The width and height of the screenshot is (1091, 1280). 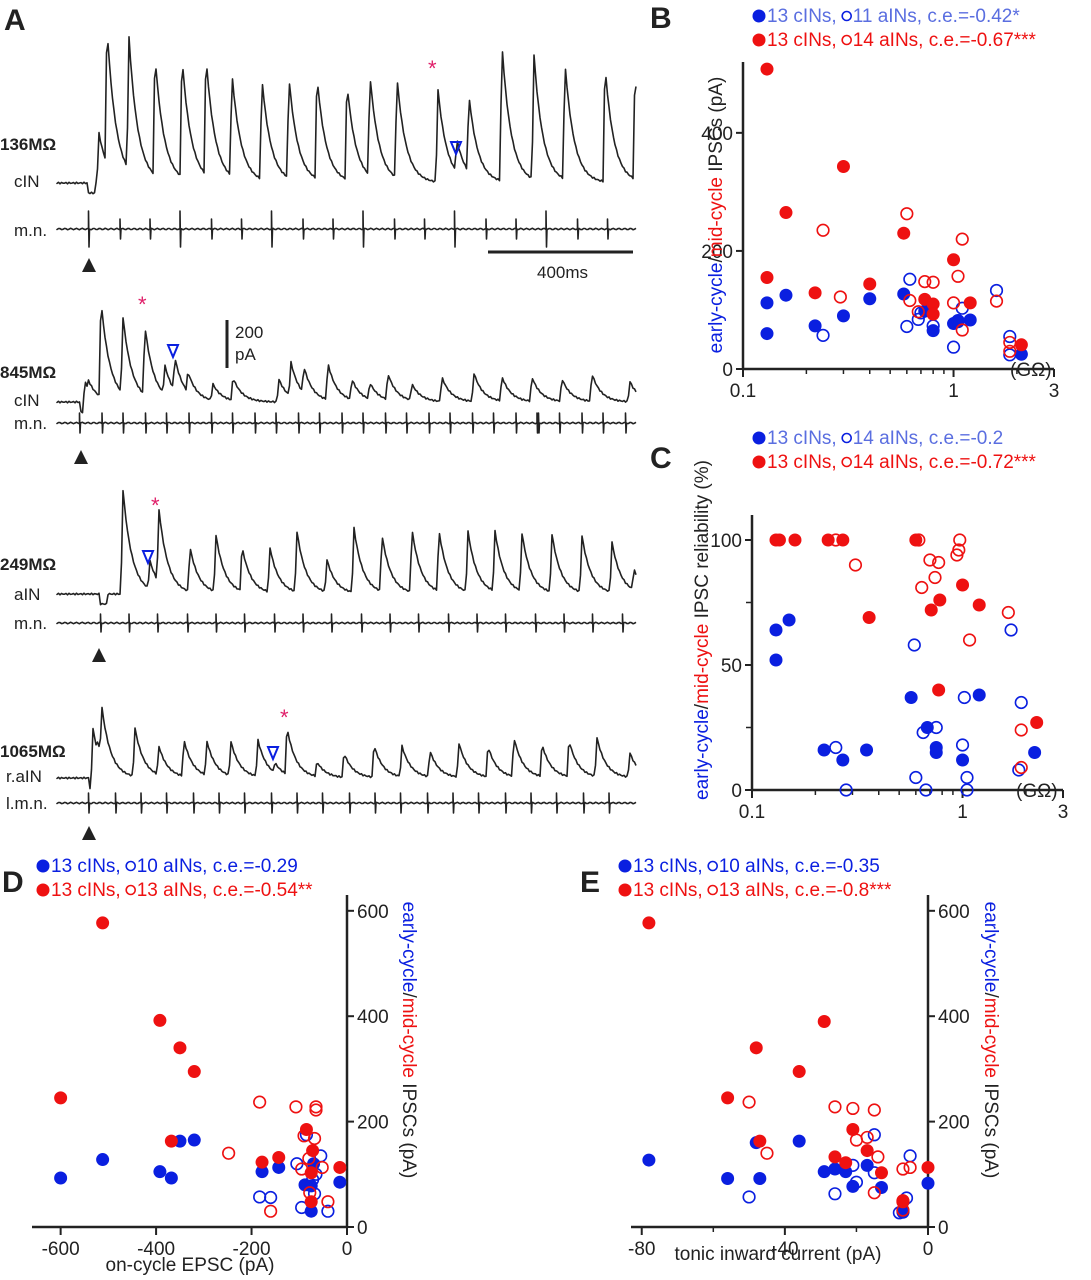 I want to click on panel-letter-c: C, so click(x=661, y=458).